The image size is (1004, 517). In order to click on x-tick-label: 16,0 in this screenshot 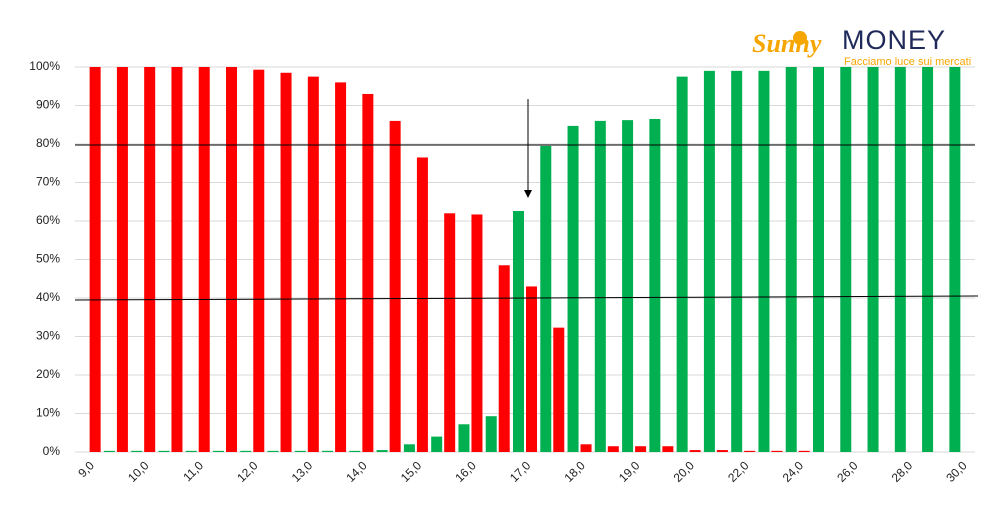, I will do `click(465, 471)`.